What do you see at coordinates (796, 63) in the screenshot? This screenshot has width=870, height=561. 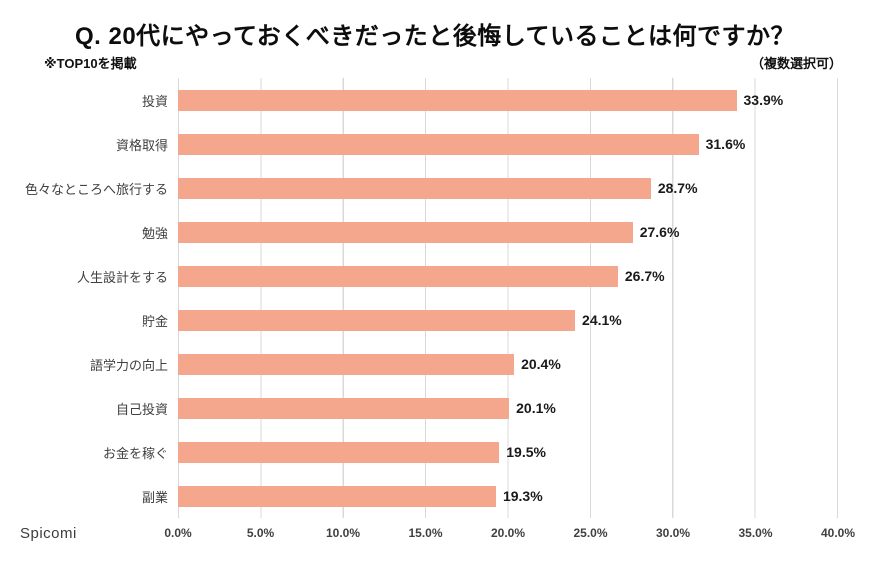 I see `multiple-choice-note: （複数選択可）` at bounding box center [796, 63].